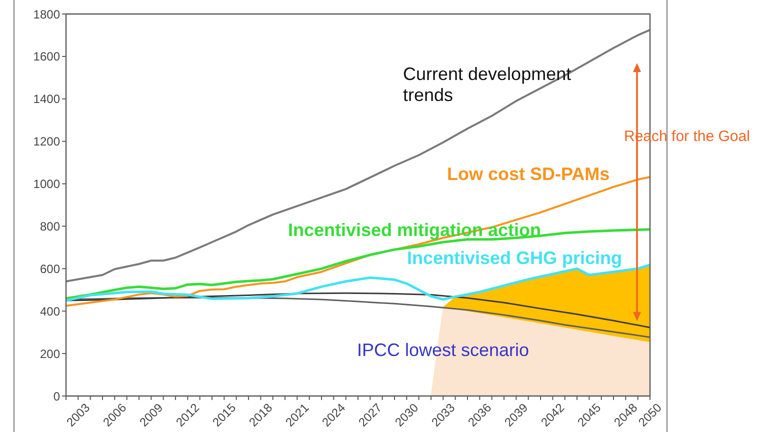 The width and height of the screenshot is (768, 432). Describe the element at coordinates (528, 174) in the screenshot. I see `series-label: Low cost SD-PAMs` at that location.